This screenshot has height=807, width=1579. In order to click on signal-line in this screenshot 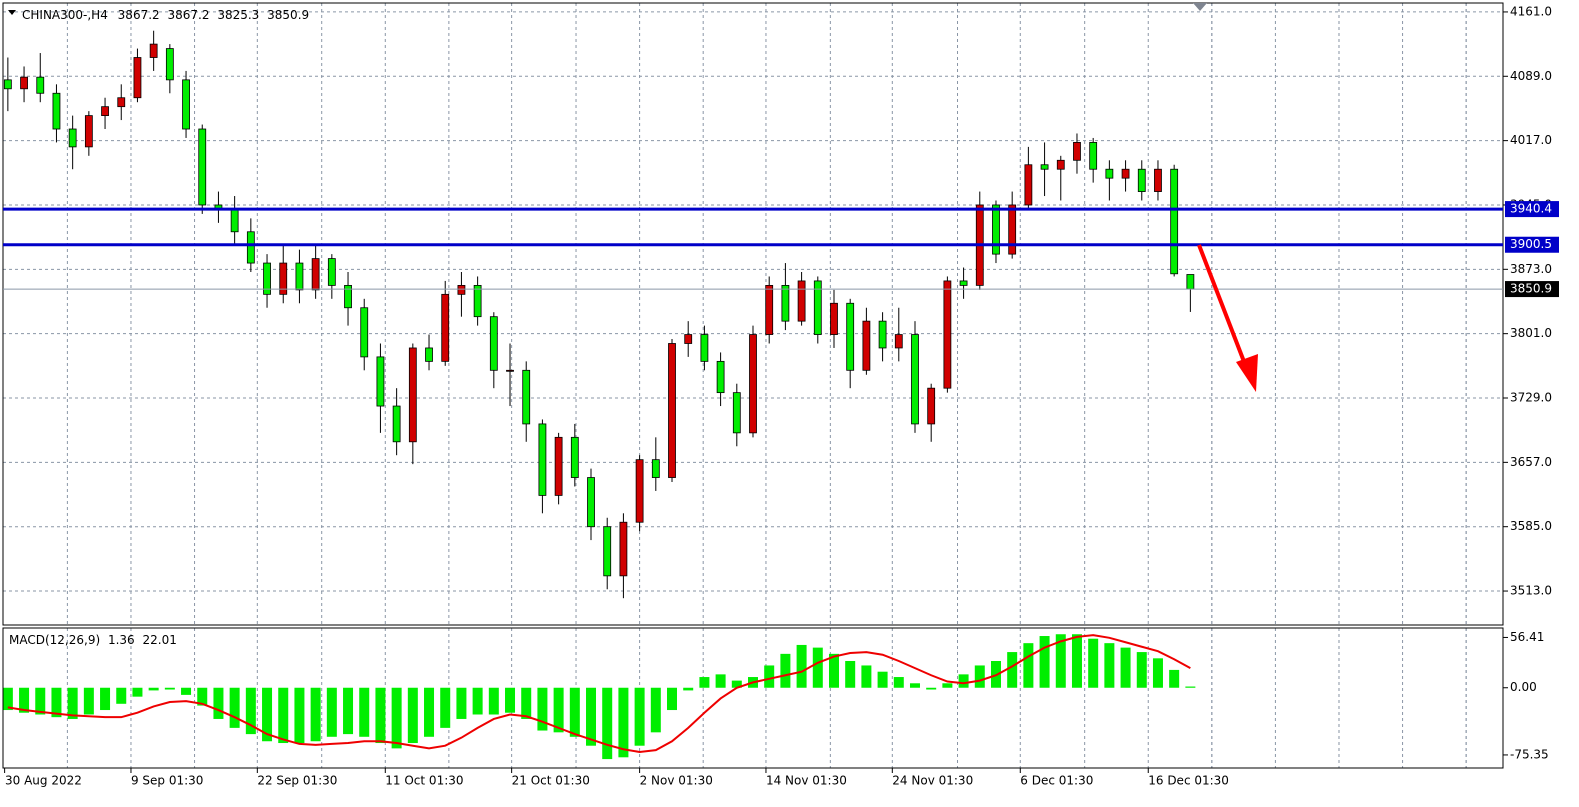, I will do `click(599, 693)`.